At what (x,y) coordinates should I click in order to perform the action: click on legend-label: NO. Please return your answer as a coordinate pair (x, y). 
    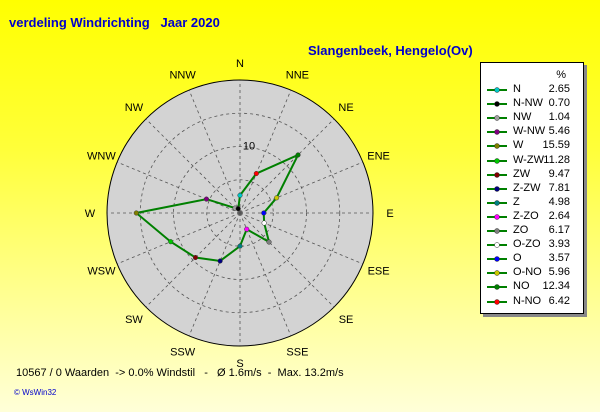
    Looking at the image, I should click on (521, 286).